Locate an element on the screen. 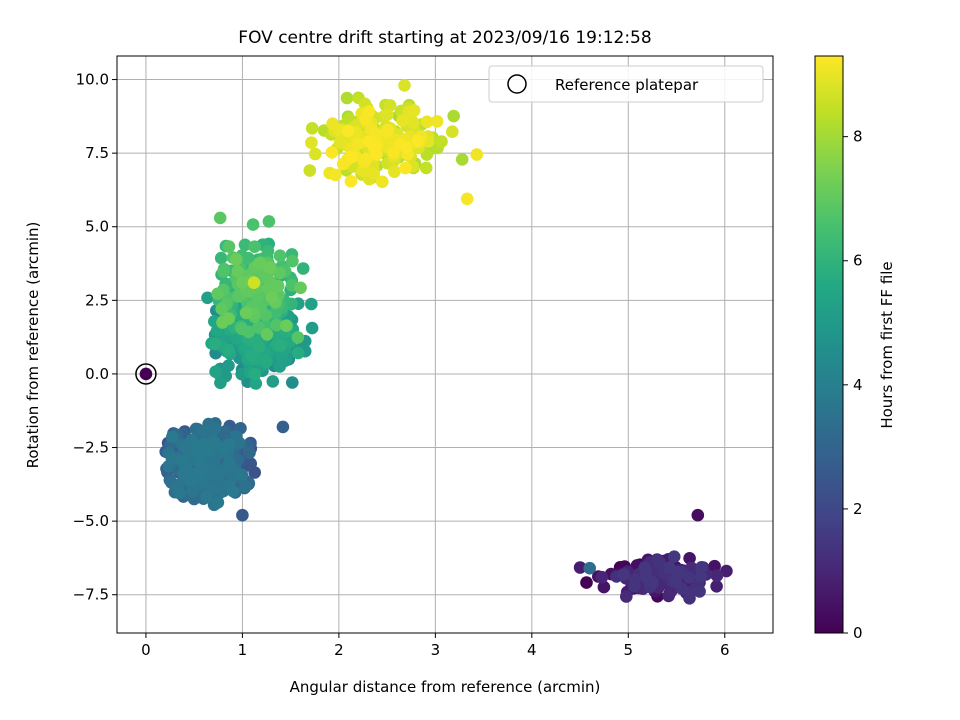 The image size is (960, 720). y-axis-label: Rotation from reference (arcmin) is located at coordinates (33, 345).